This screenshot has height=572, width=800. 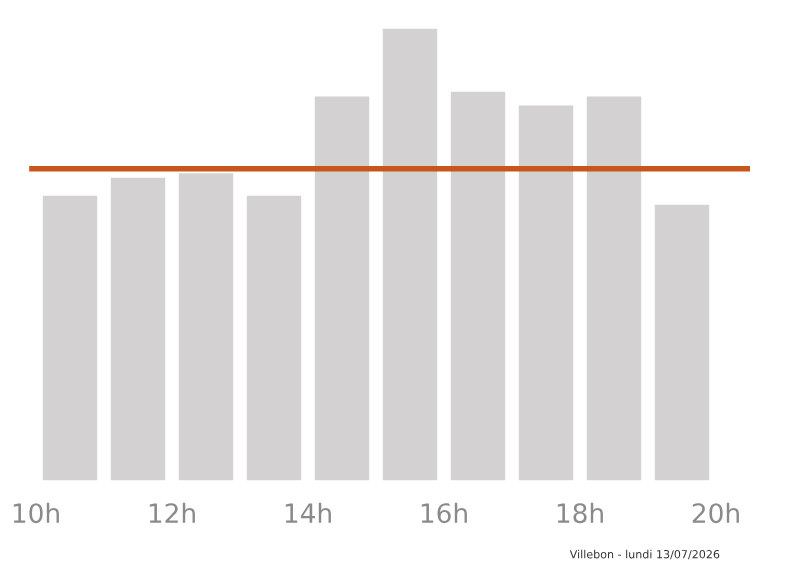 What do you see at coordinates (580, 513) in the screenshot?
I see `x-tick-label: 18h` at bounding box center [580, 513].